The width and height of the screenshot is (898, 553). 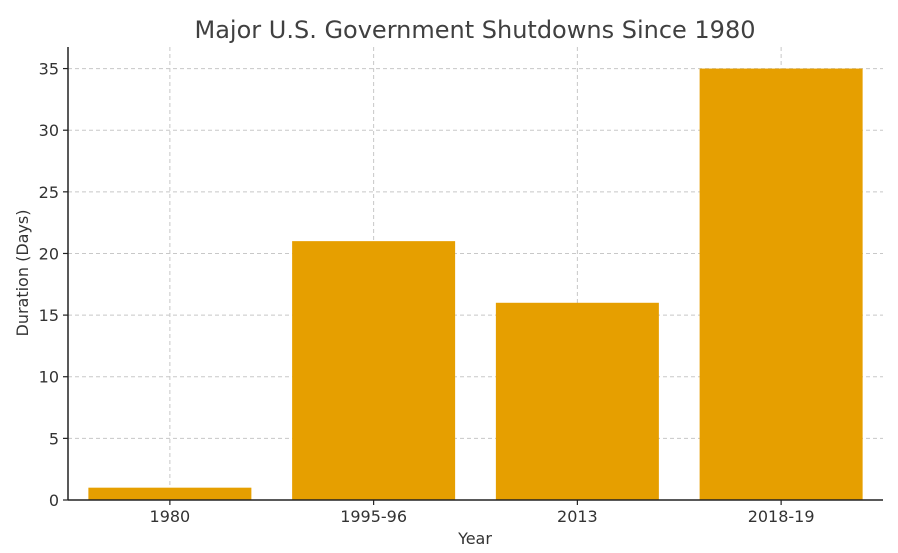 What do you see at coordinates (54, 500) in the screenshot?
I see `y-tick-label: 0` at bounding box center [54, 500].